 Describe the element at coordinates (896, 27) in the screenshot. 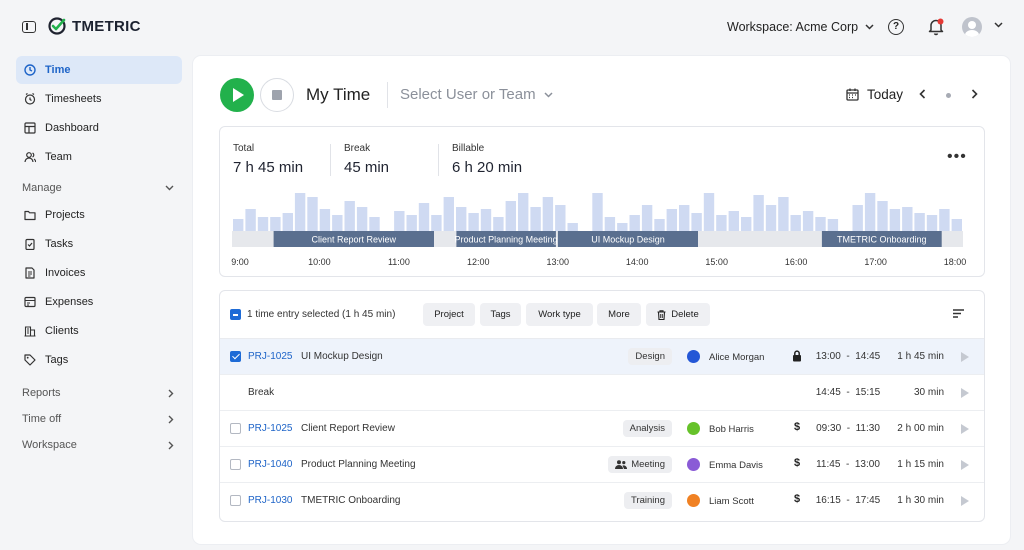

I see `help-icon: ?` at that location.